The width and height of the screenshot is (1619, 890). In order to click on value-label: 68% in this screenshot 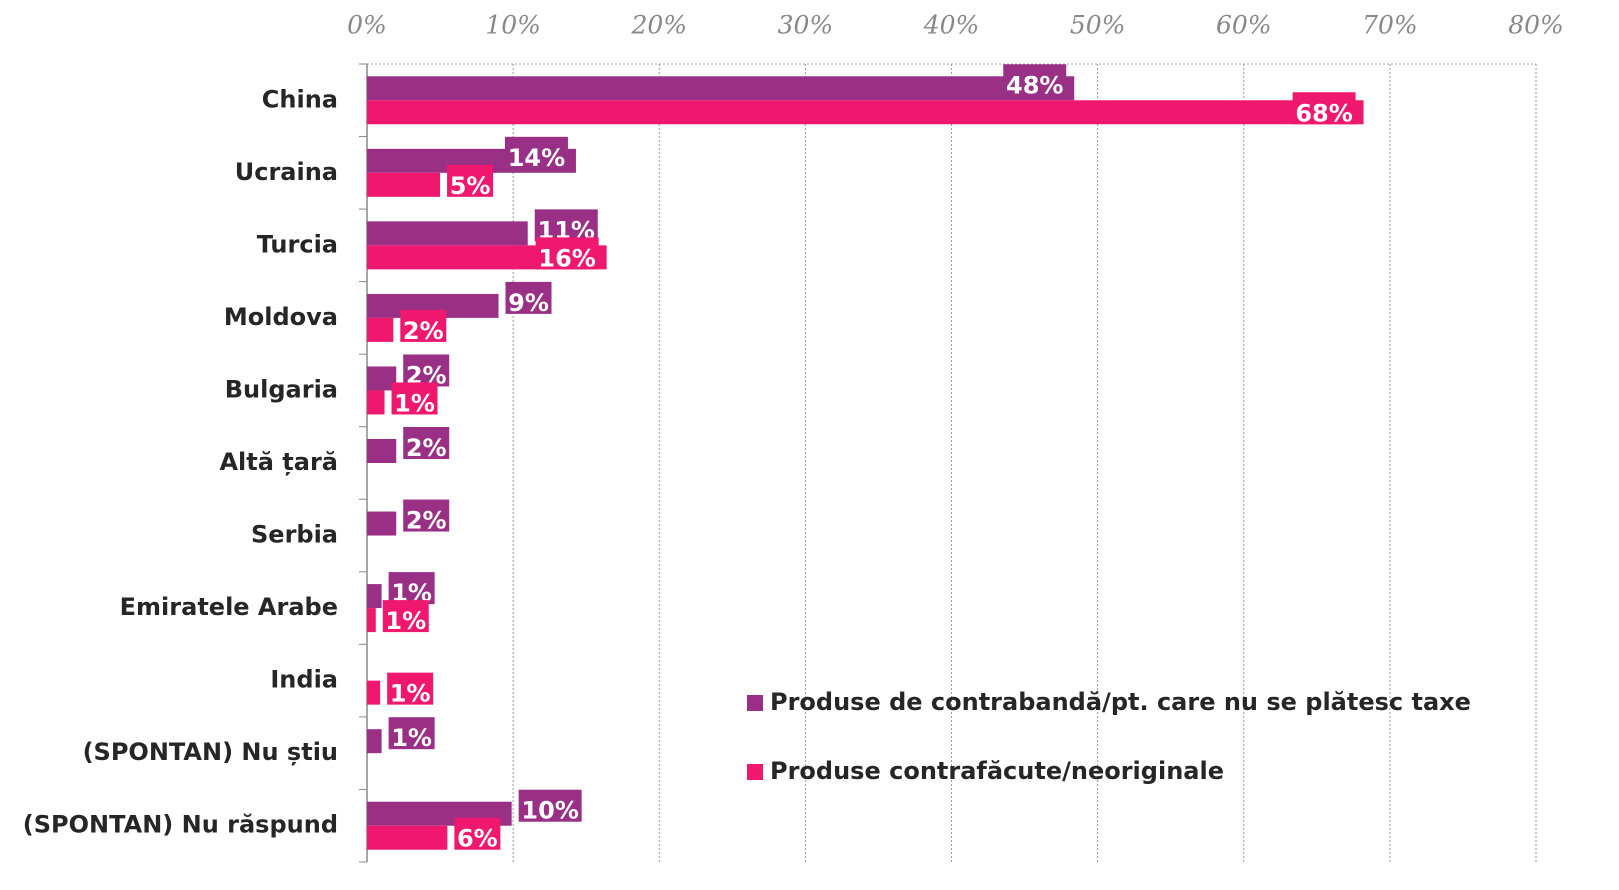, I will do `click(1323, 113)`.